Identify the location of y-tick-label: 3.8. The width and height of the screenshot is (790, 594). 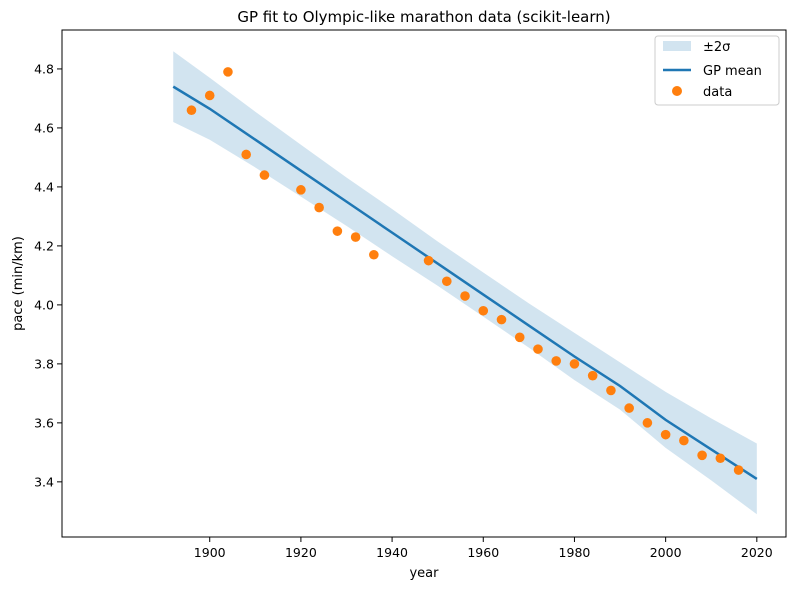
(44, 363).